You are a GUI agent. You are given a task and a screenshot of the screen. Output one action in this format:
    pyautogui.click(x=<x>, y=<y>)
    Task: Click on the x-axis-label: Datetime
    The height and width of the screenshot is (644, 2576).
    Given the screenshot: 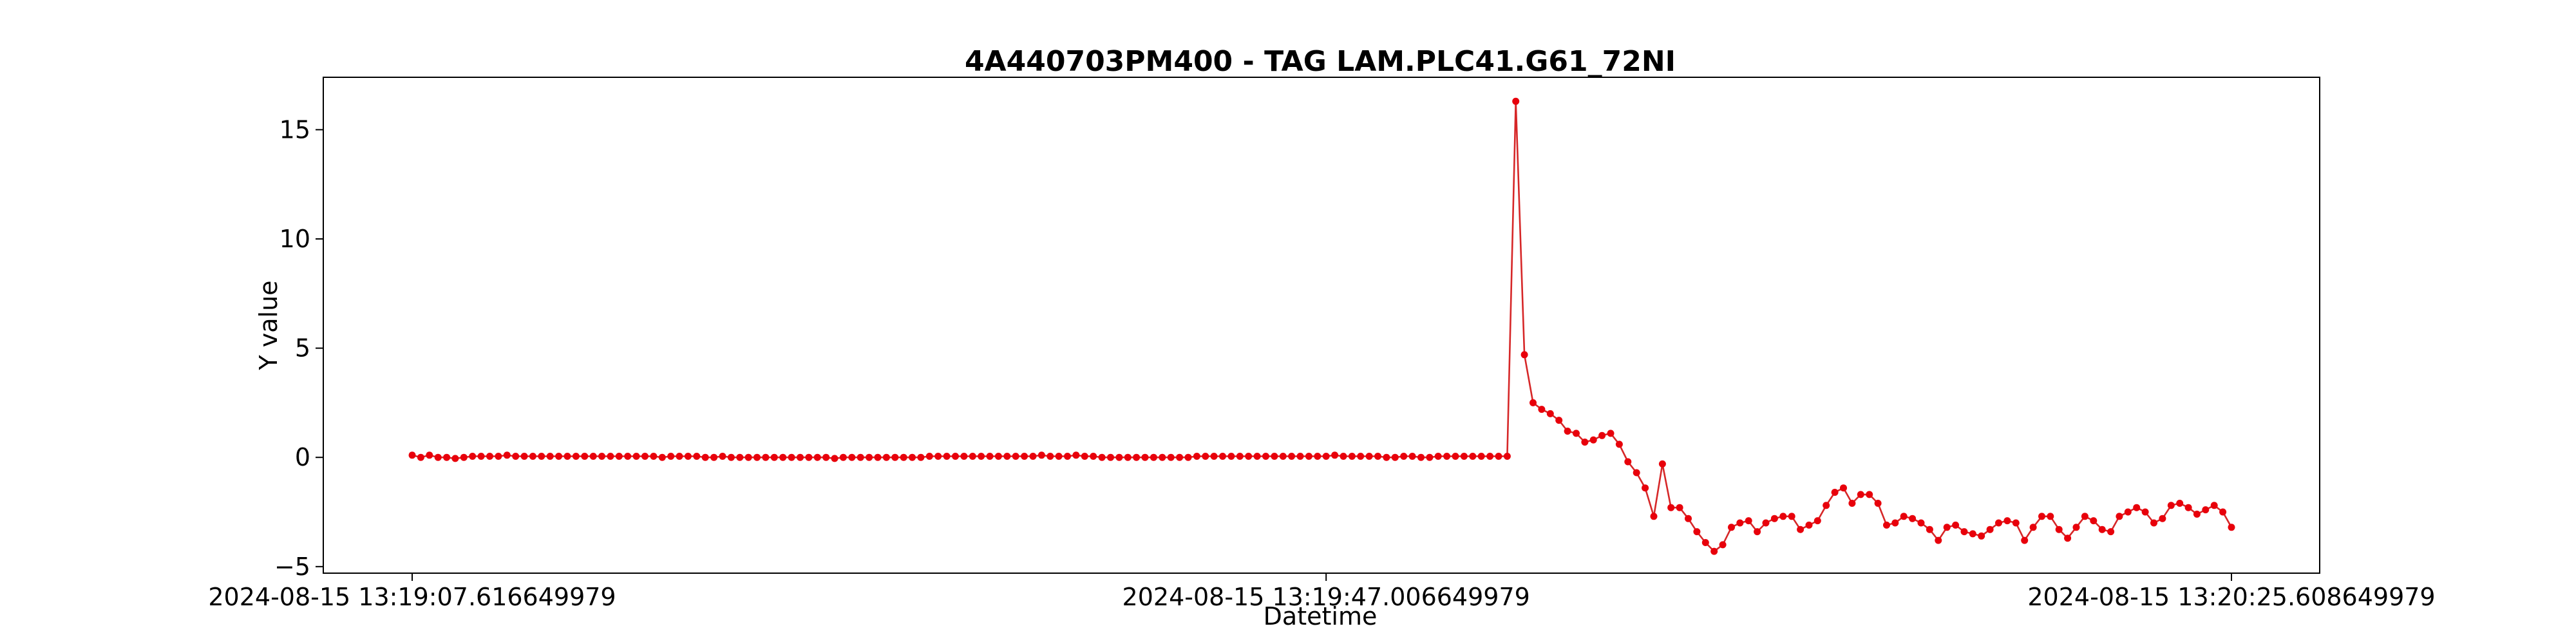 What is the action you would take?
    pyautogui.click(x=1321, y=616)
    